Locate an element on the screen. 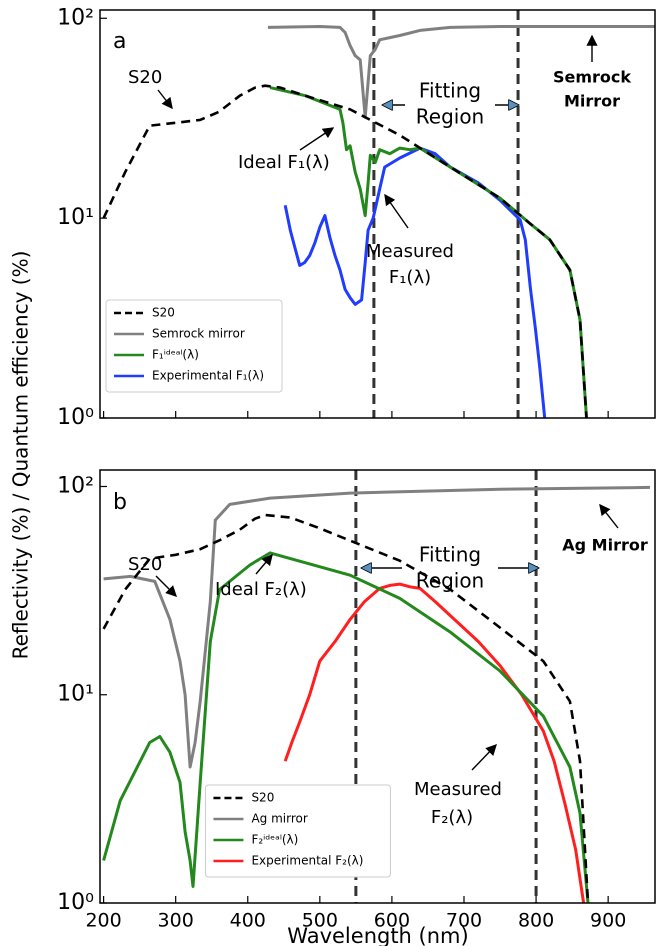 The image size is (661, 946). annotation: Semrock is located at coordinates (592, 77).